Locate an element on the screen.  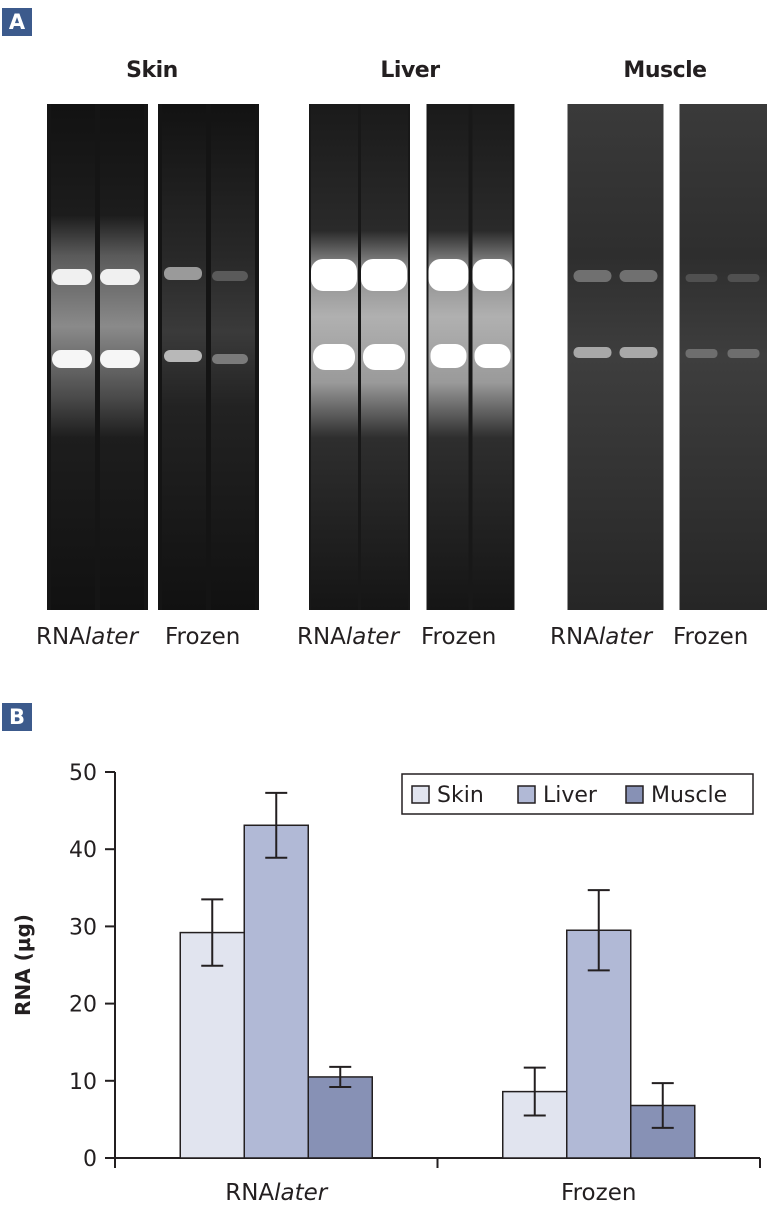
gel-image-skin-frozen is located at coordinates (208, 357).